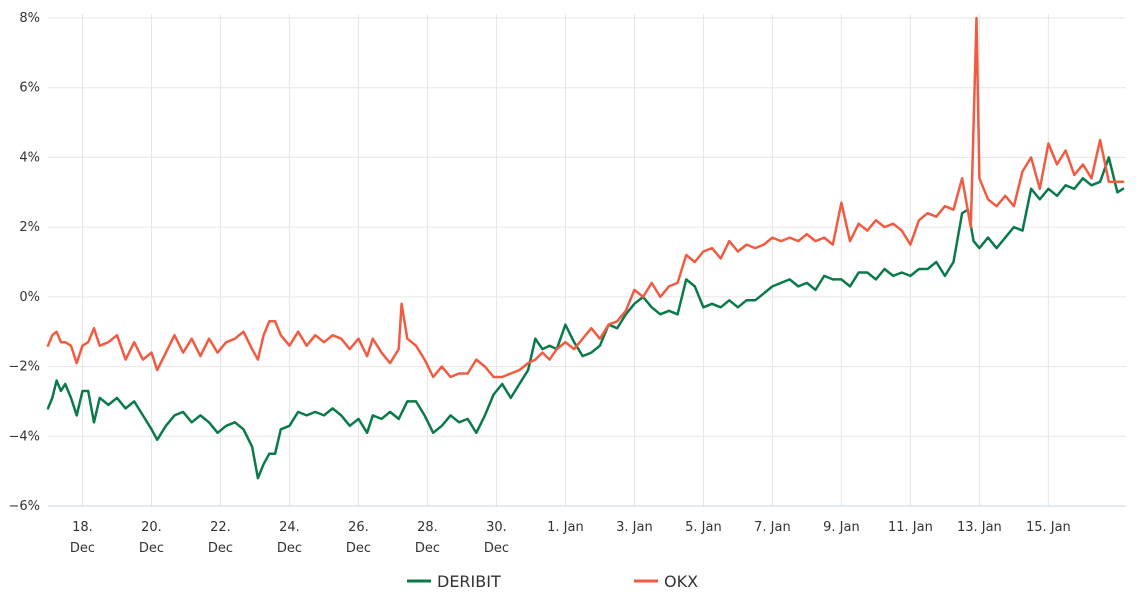 This screenshot has height=603, width=1143. I want to click on x-tick-label: 1. Jan, so click(565, 527).